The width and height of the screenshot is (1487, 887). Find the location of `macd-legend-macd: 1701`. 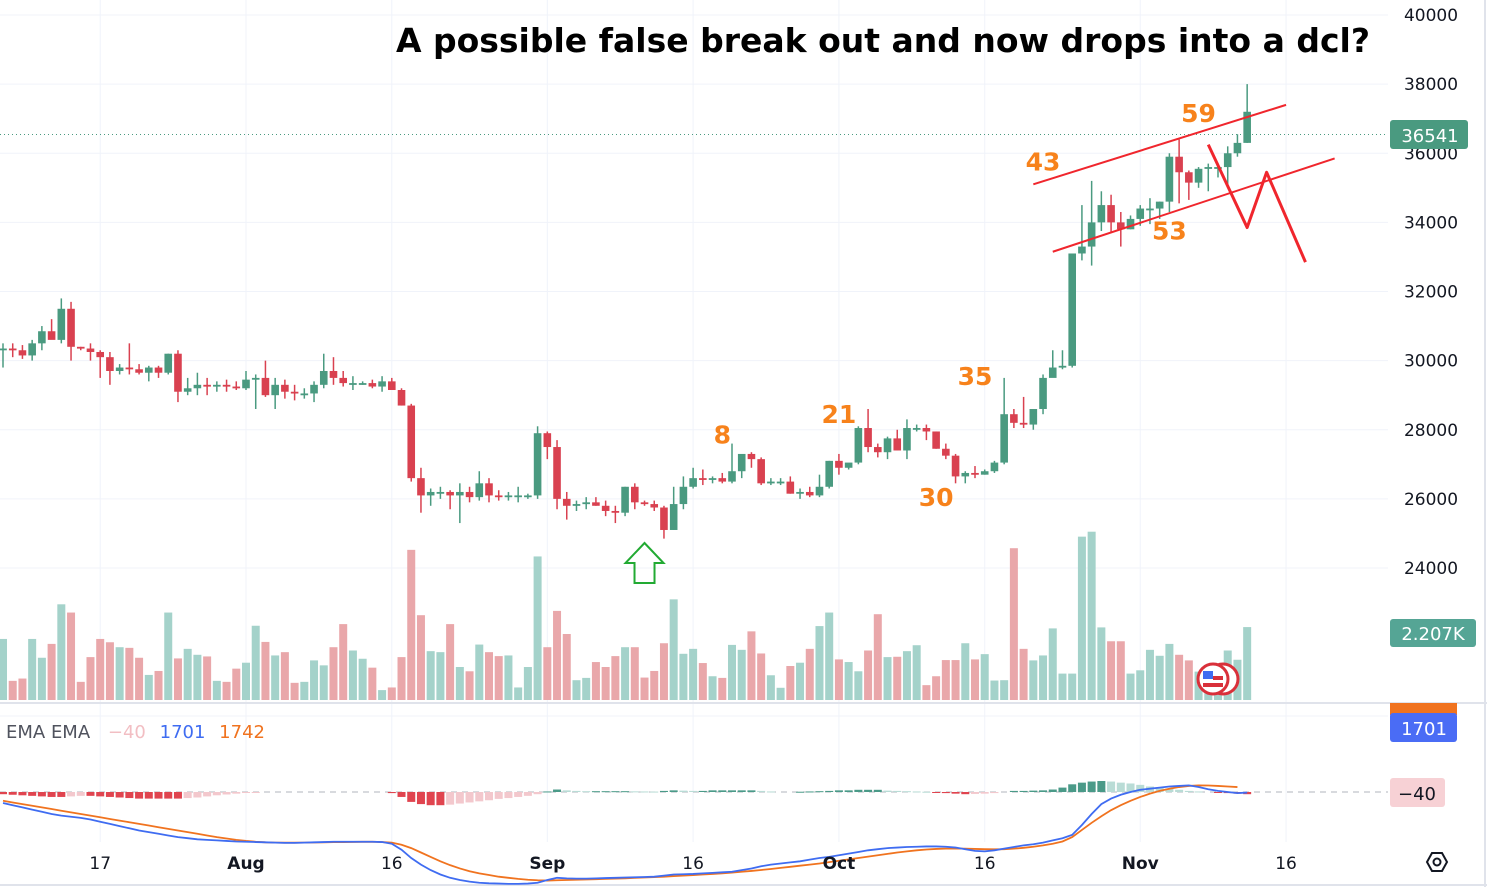

macd-legend-macd: 1701 is located at coordinates (183, 732).